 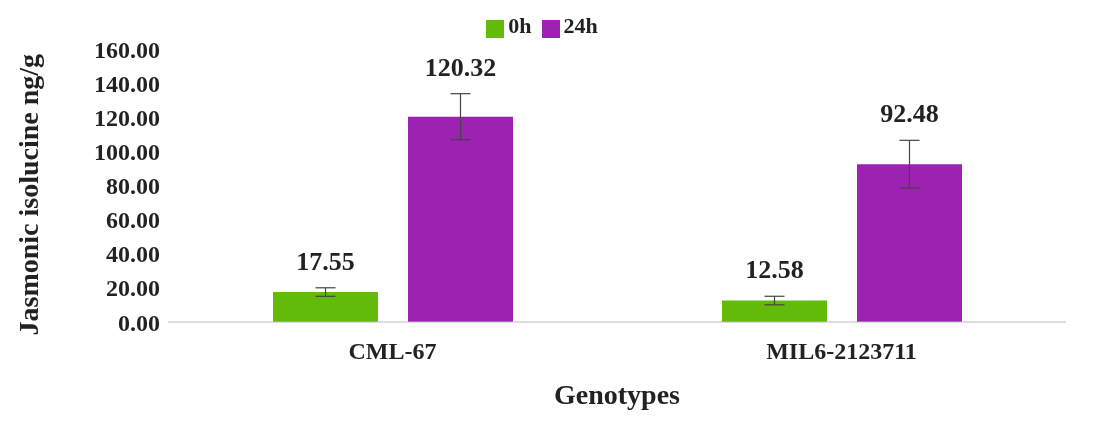 I want to click on x-axis-title: Genotypes, so click(x=617, y=394).